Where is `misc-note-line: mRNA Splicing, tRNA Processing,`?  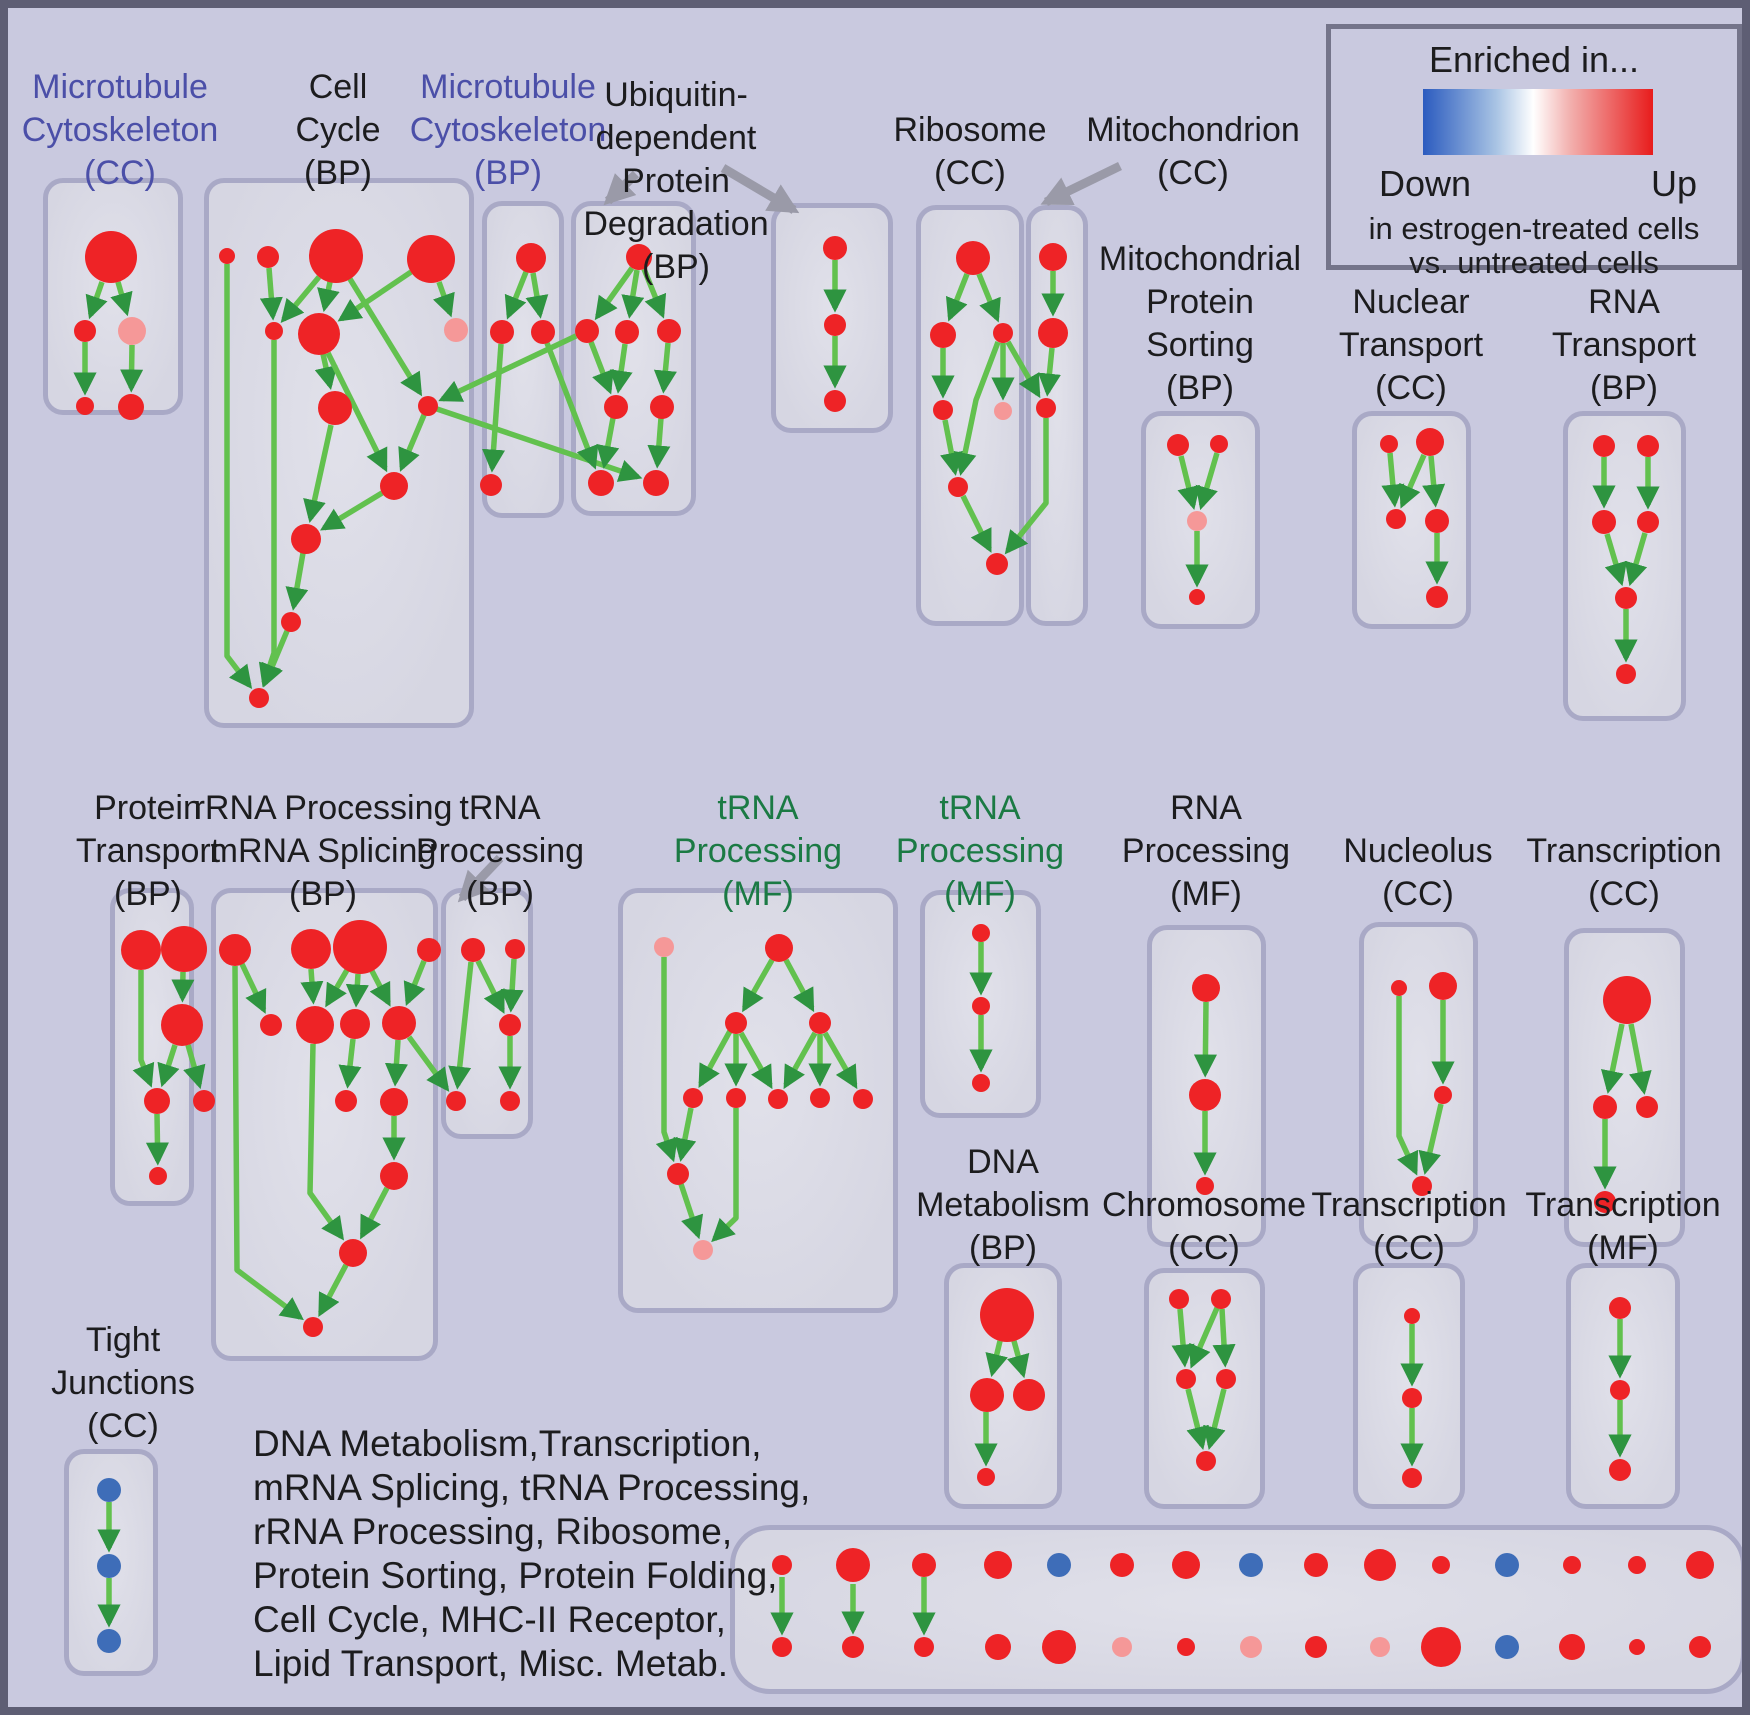
misc-note-line: mRNA Splicing, tRNA Processing, is located at coordinates (532, 1487).